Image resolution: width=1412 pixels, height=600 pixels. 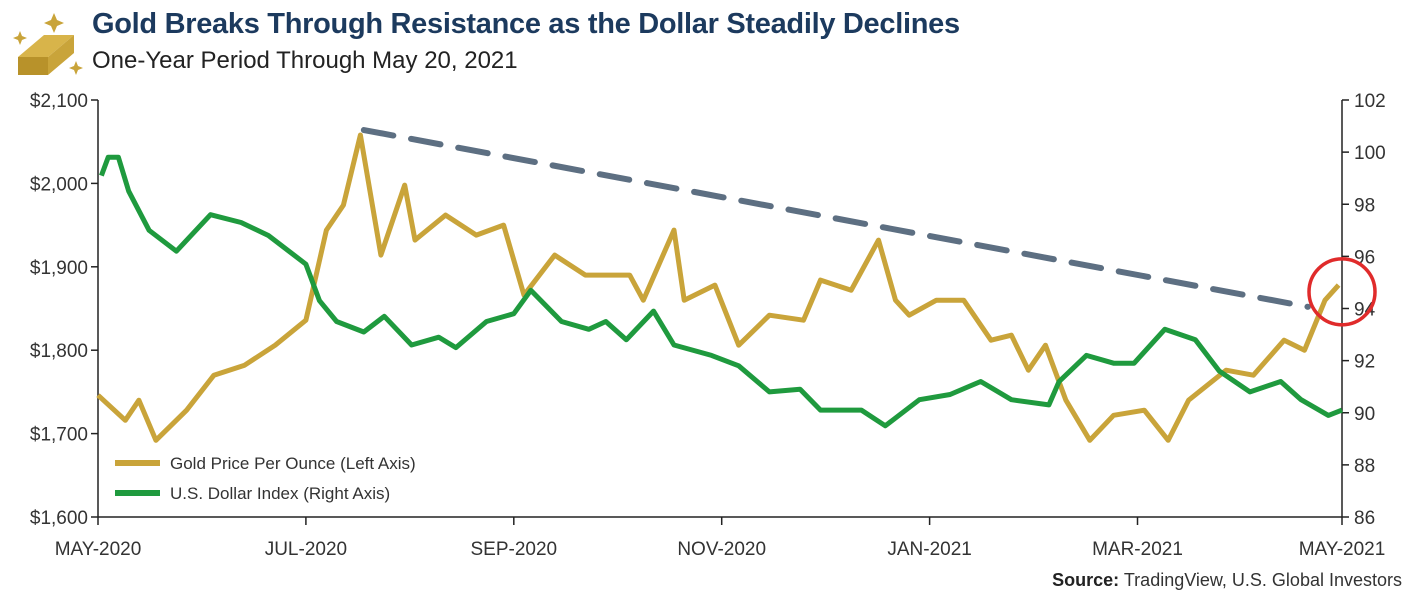 I want to click on breakout-highlight-circle, so click(x=1342, y=292).